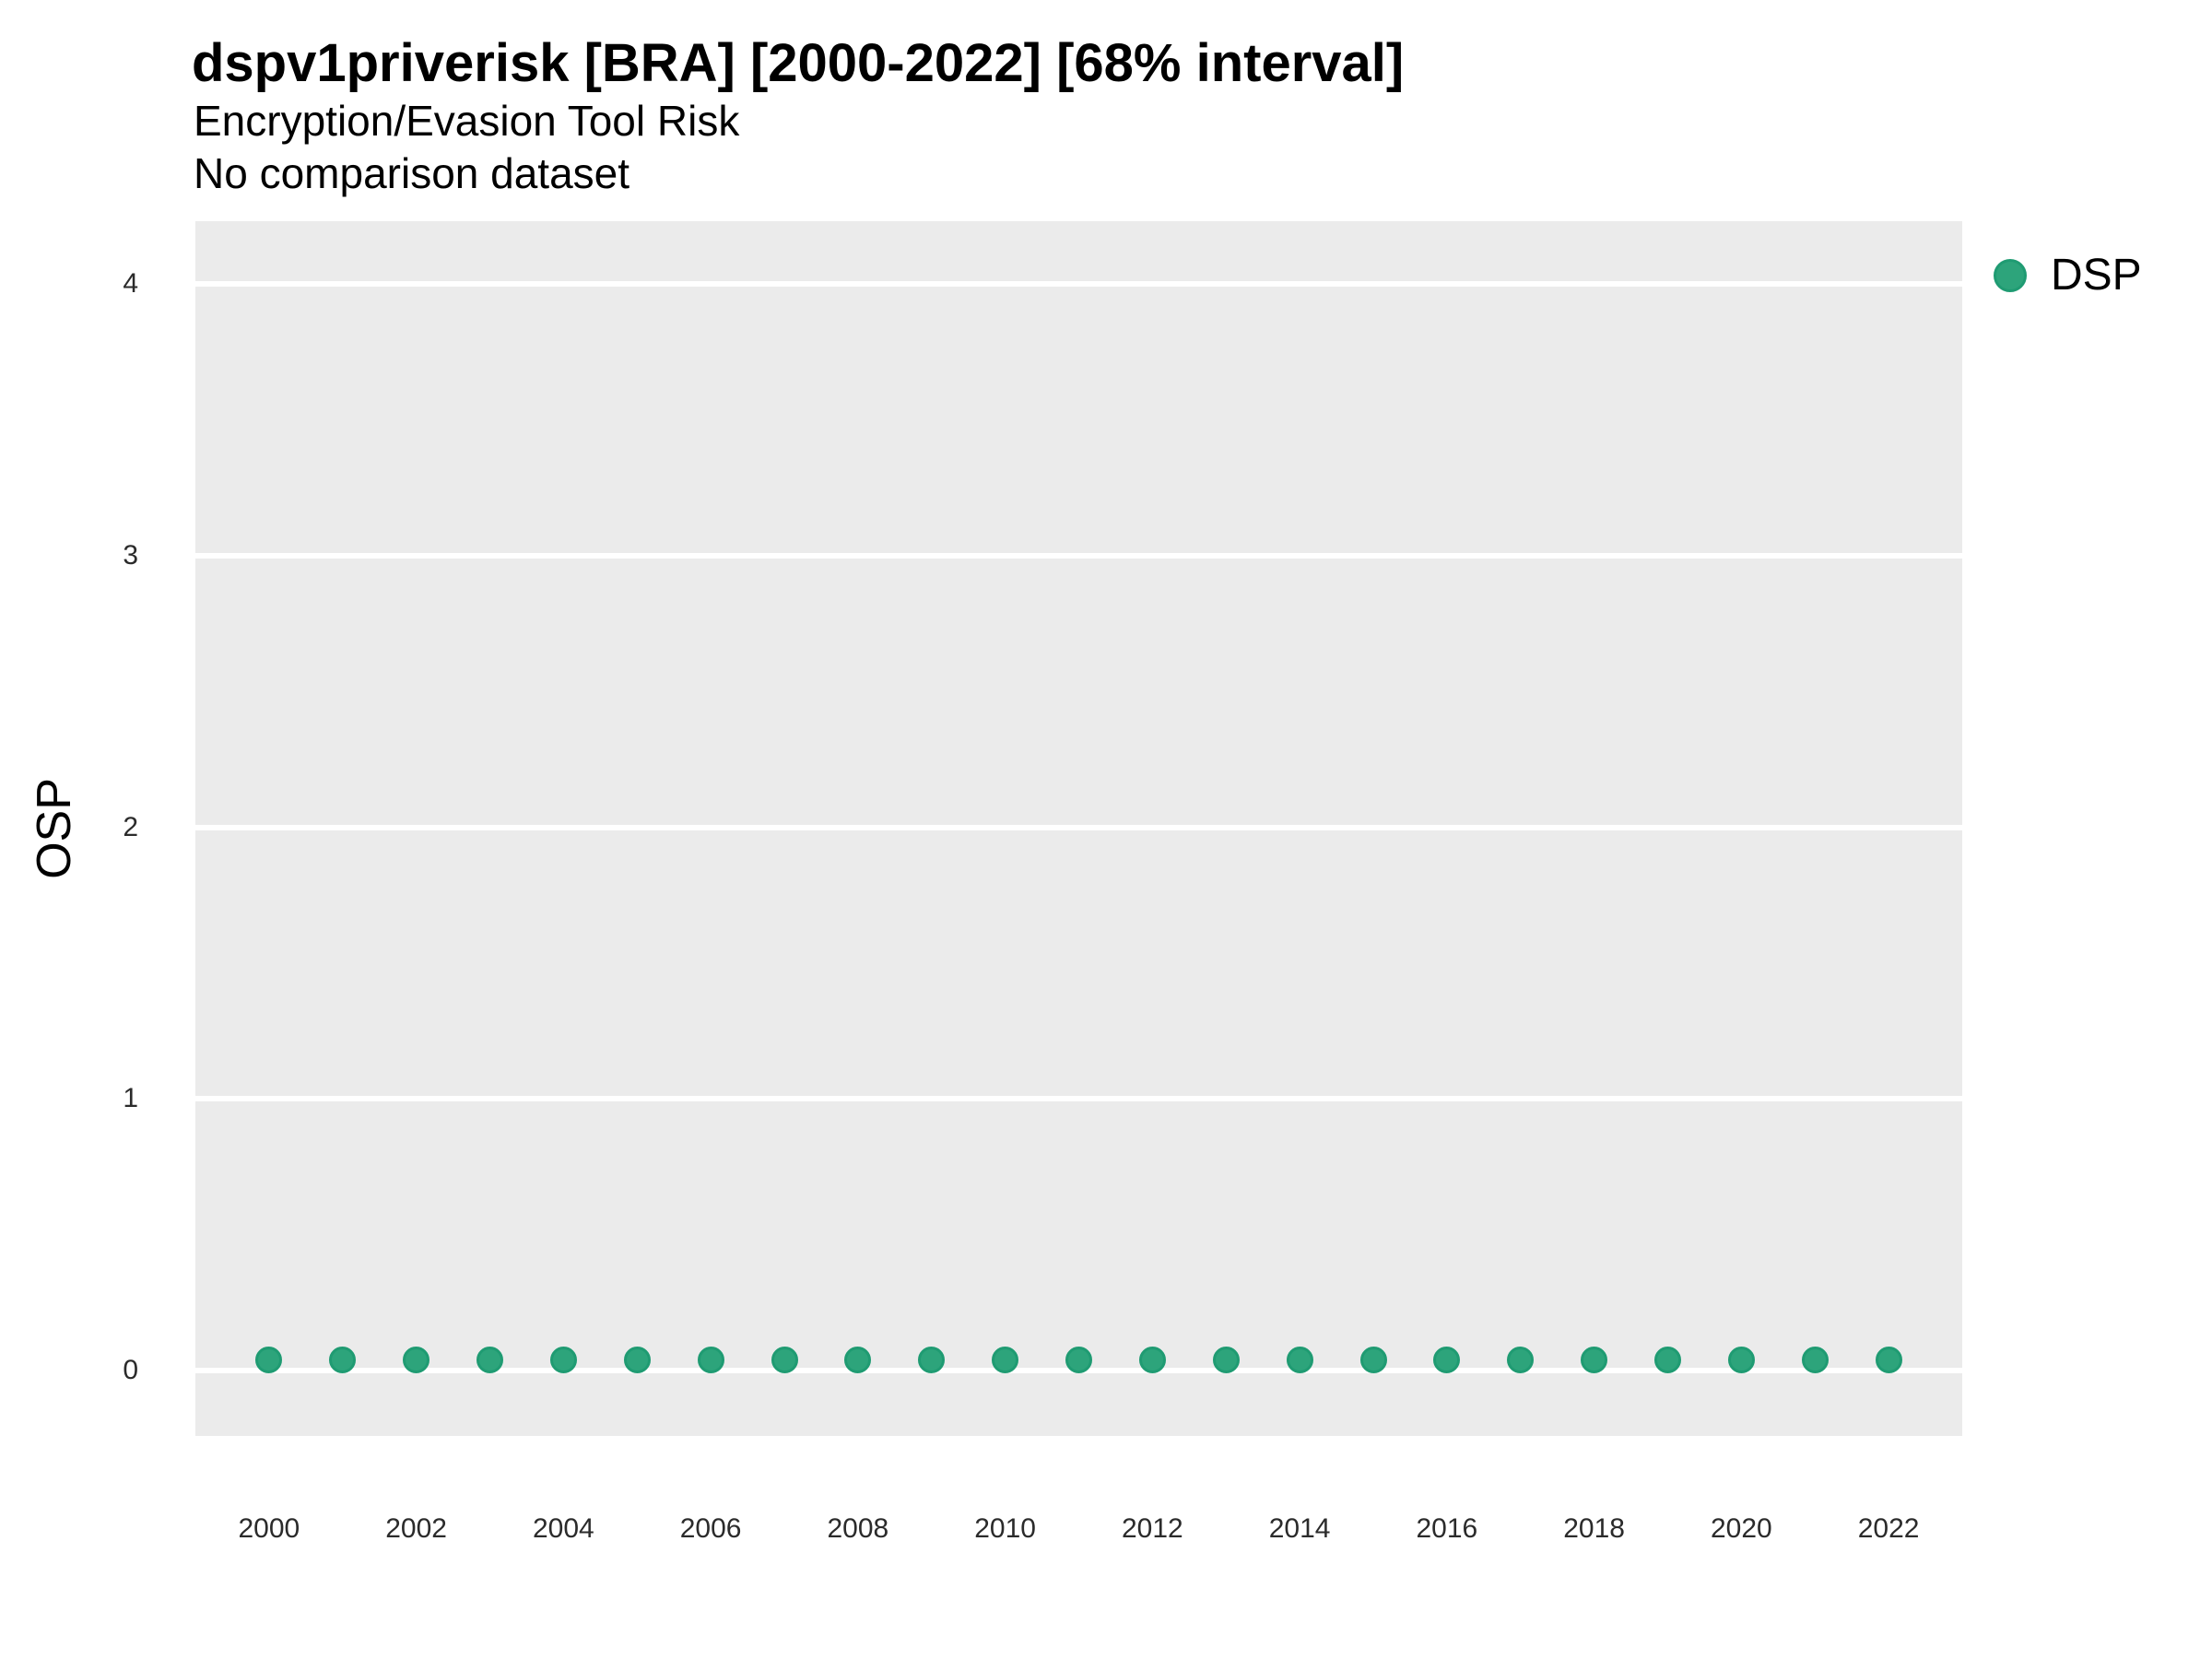 This screenshot has height=1659, width=2212. I want to click on data-point-DSP-2006, so click(710, 1359).